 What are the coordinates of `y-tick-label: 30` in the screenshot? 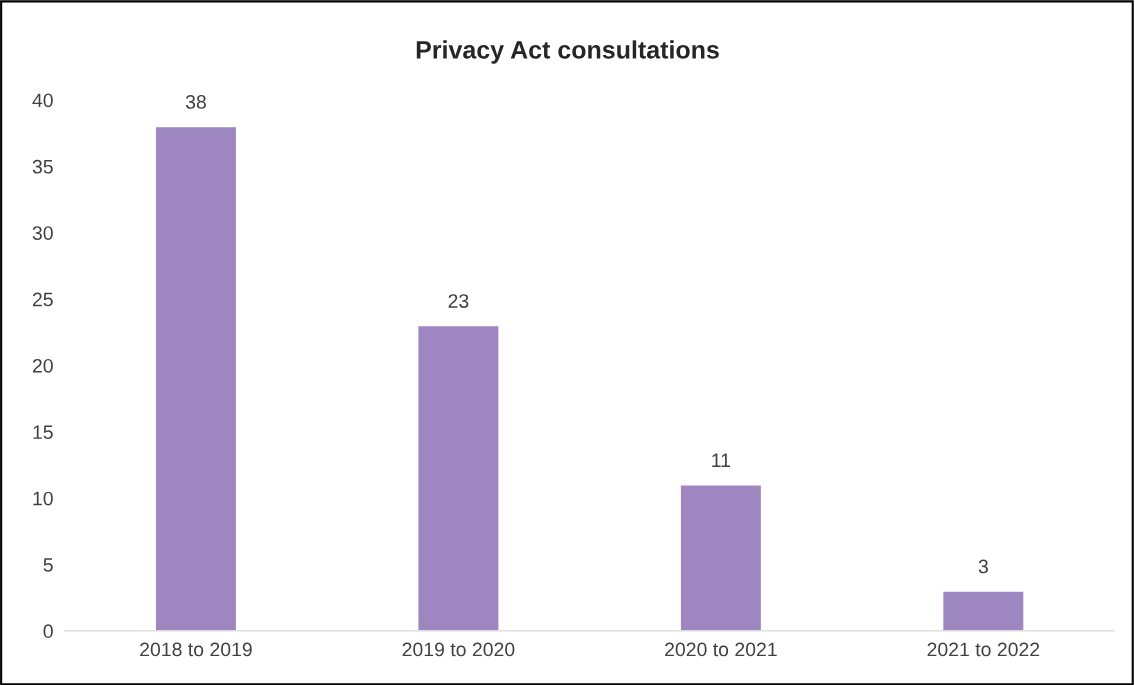 It's located at (42, 233).